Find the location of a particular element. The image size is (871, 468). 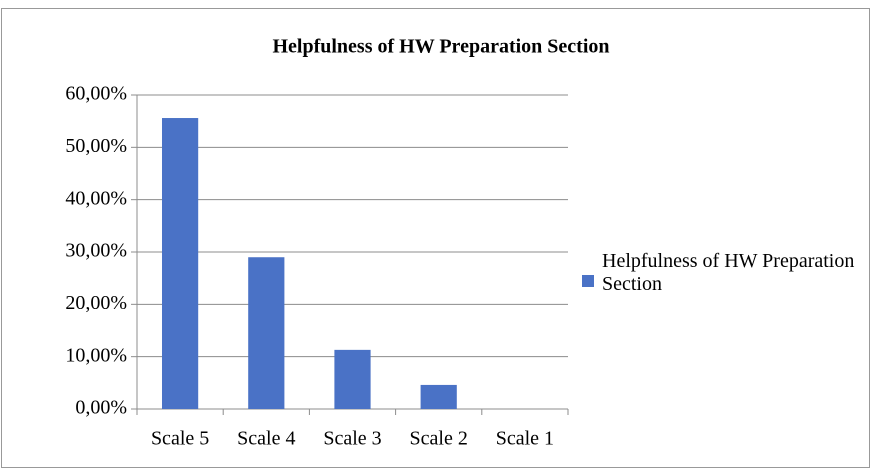

x-tick-label: Scale 4 is located at coordinates (266, 439).